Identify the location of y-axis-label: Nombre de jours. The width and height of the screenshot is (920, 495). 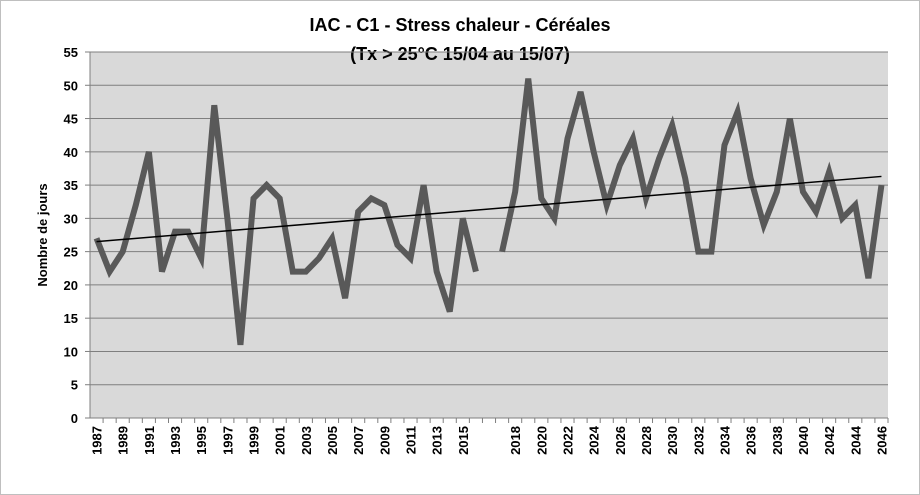
(42, 234).